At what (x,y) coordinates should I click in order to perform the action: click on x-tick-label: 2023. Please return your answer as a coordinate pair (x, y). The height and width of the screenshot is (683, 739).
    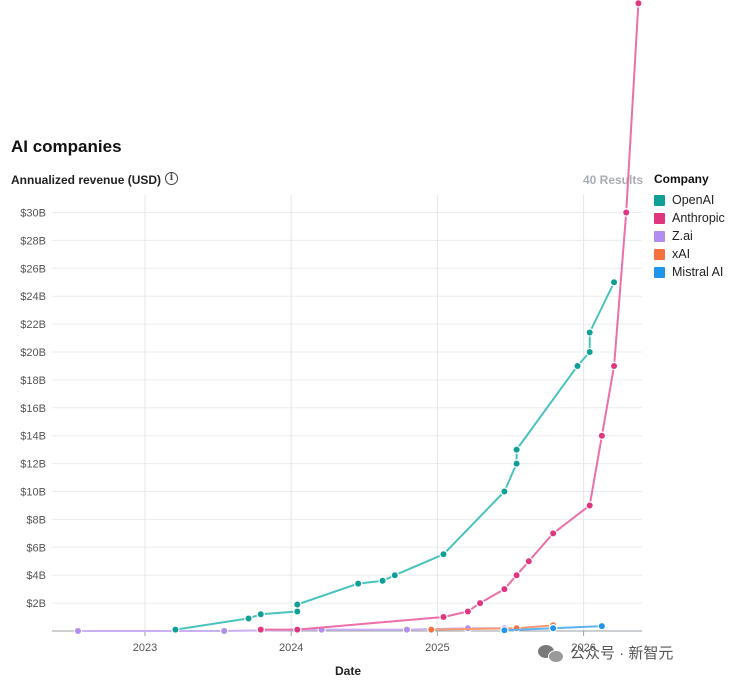
    Looking at the image, I should click on (145, 648).